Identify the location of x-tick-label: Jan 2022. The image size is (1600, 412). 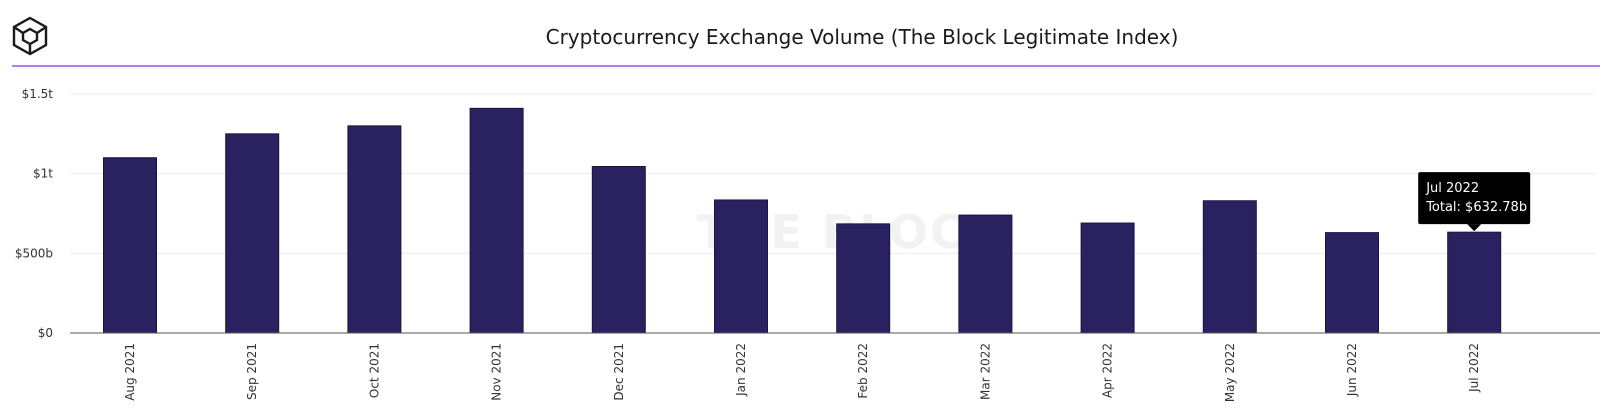
(741, 370).